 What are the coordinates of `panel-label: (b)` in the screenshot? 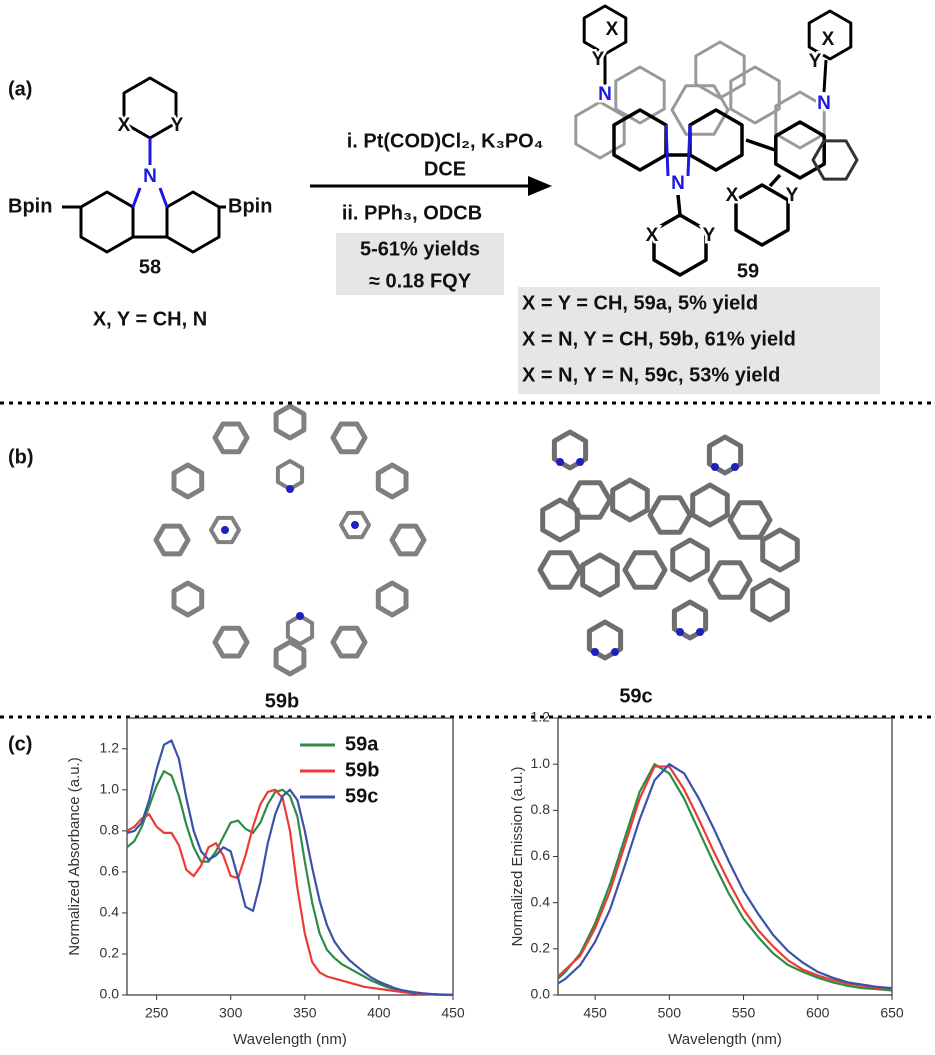 It's located at (21, 457).